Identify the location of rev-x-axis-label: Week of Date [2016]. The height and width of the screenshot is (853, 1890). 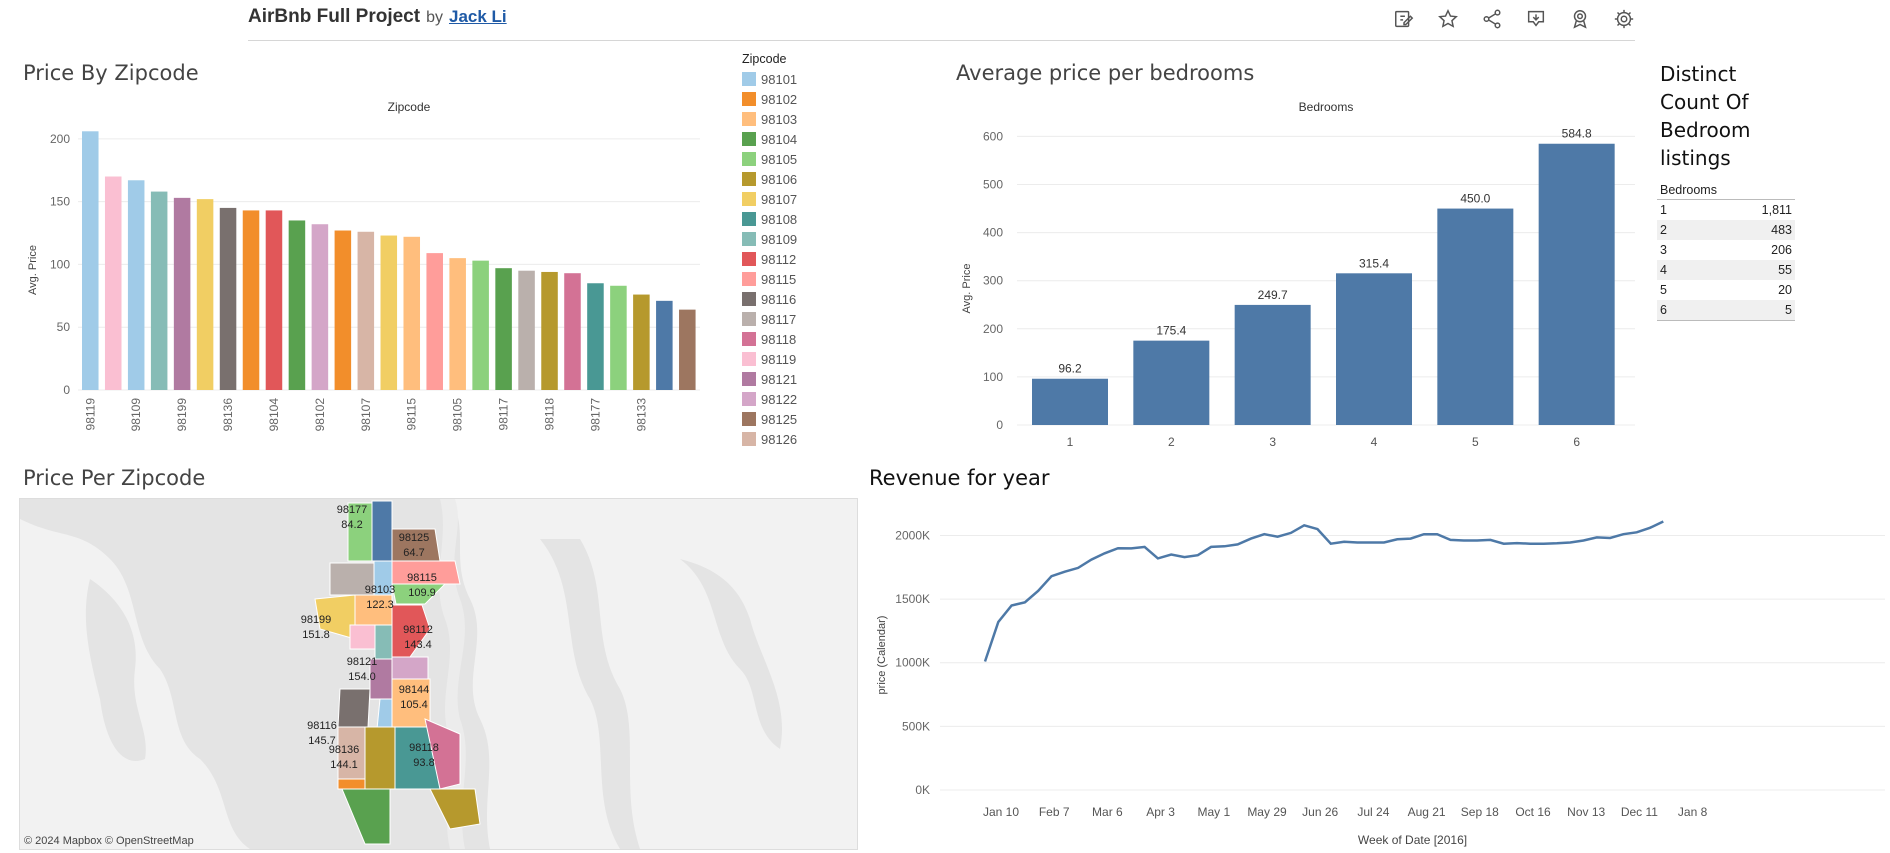
(1412, 840).